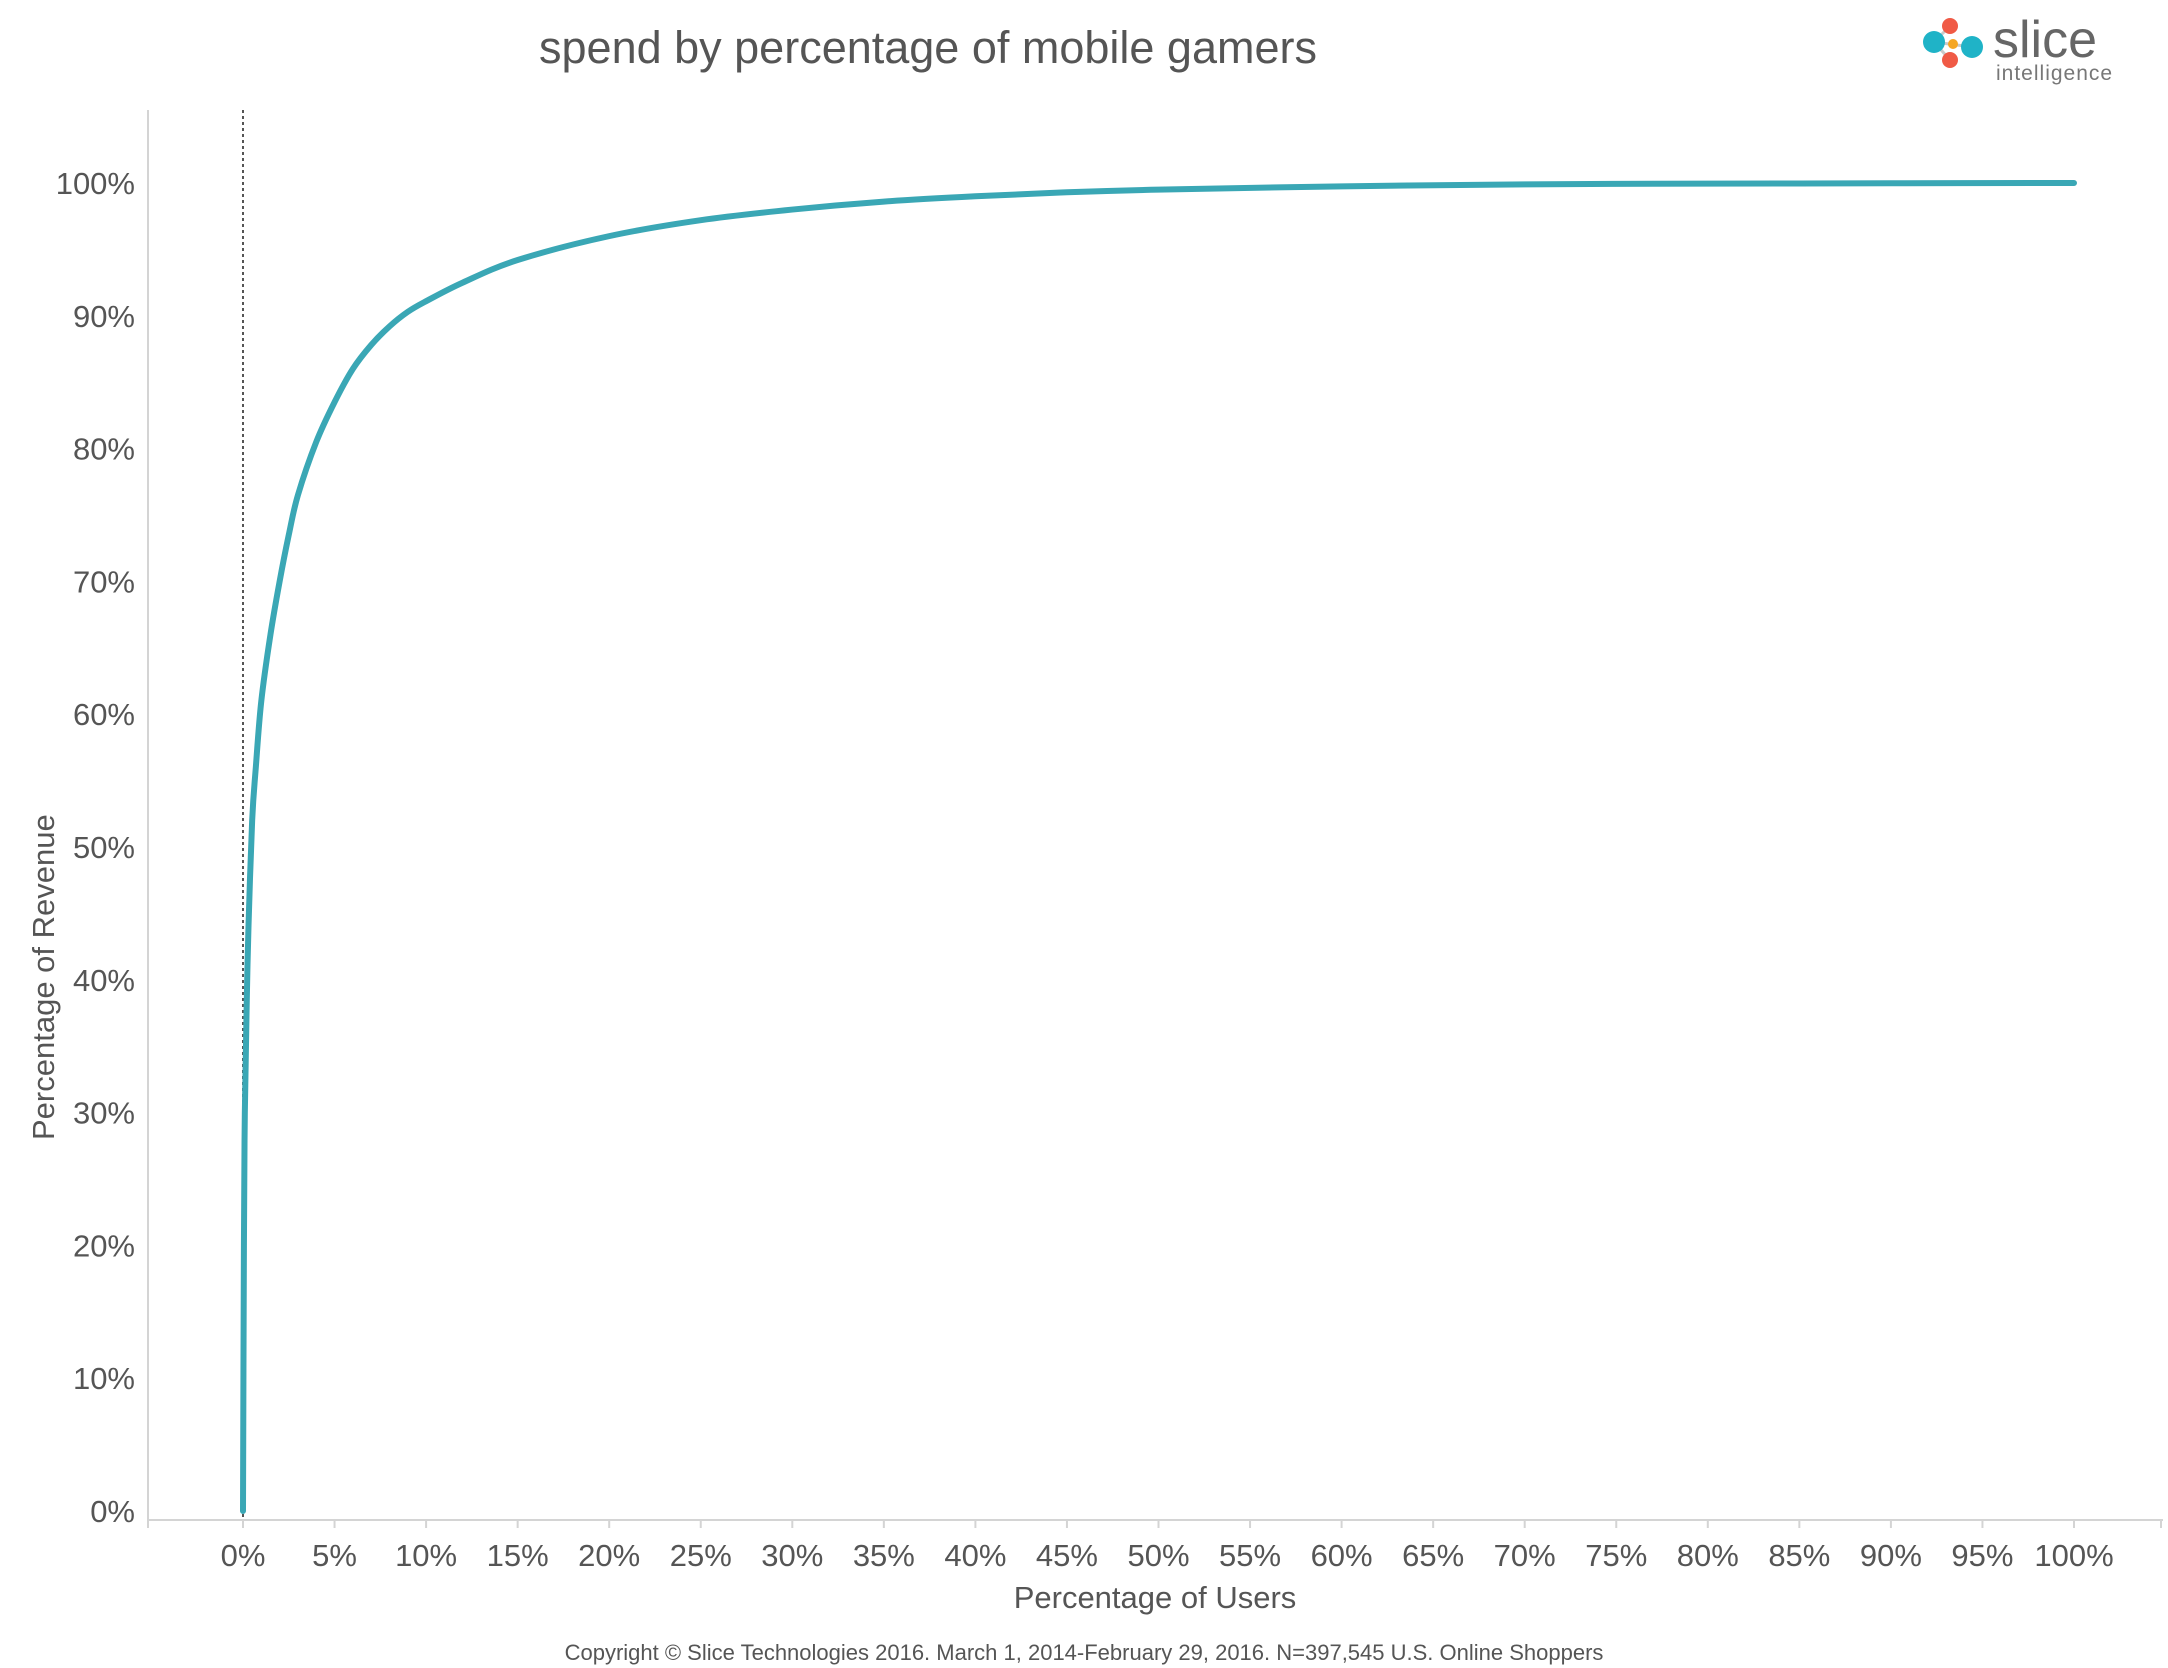 Image resolution: width=2168 pixels, height=1668 pixels. I want to click on chart-title: spend by percentage of mobile gamers, so click(928, 47).